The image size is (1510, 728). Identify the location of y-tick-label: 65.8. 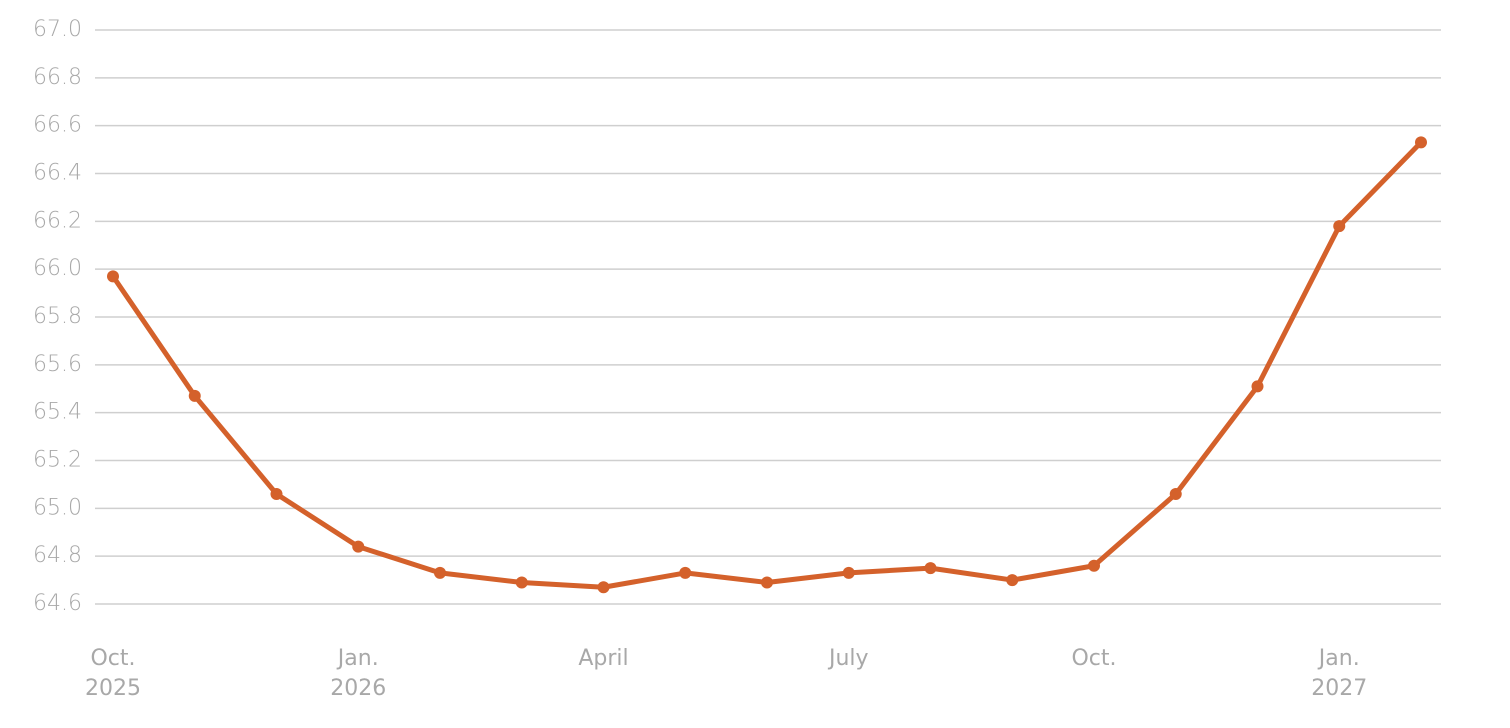
(57, 316).